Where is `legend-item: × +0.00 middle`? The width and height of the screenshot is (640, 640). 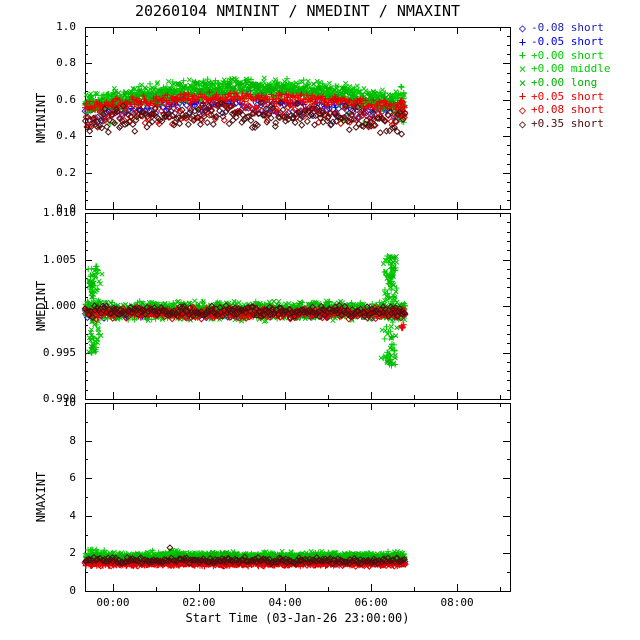
legend-item: × +0.00 middle is located at coordinates (563, 68).